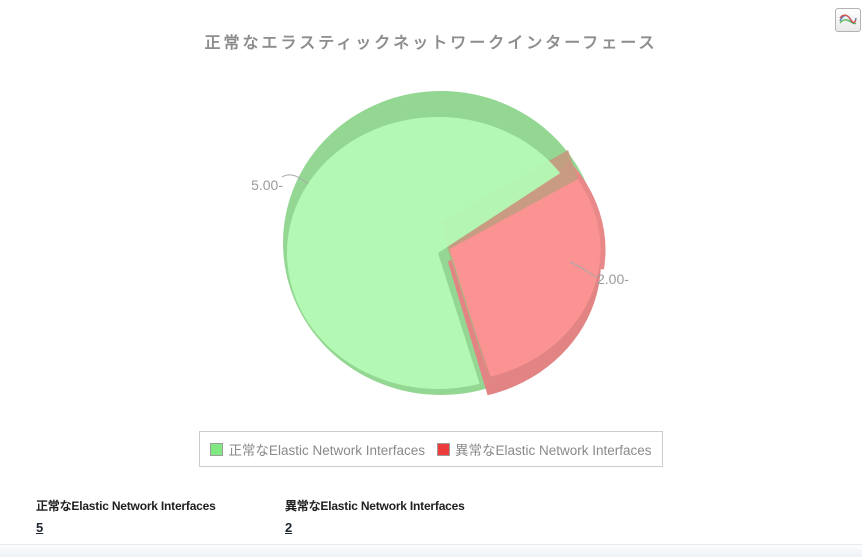 The width and height of the screenshot is (862, 557). Describe the element at coordinates (326, 450) in the screenshot. I see `legend-label: 正常なElastic Network Interfaces` at that location.